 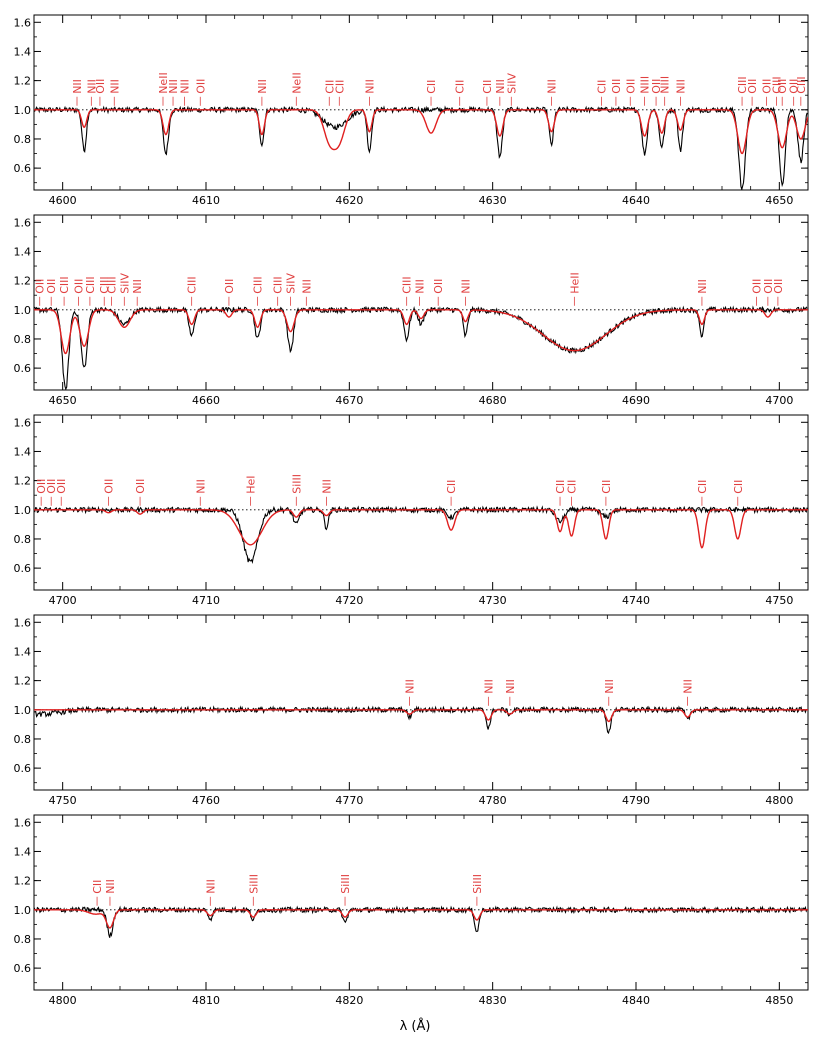 I want to click on x-tick-label: 4780, so click(x=493, y=800).